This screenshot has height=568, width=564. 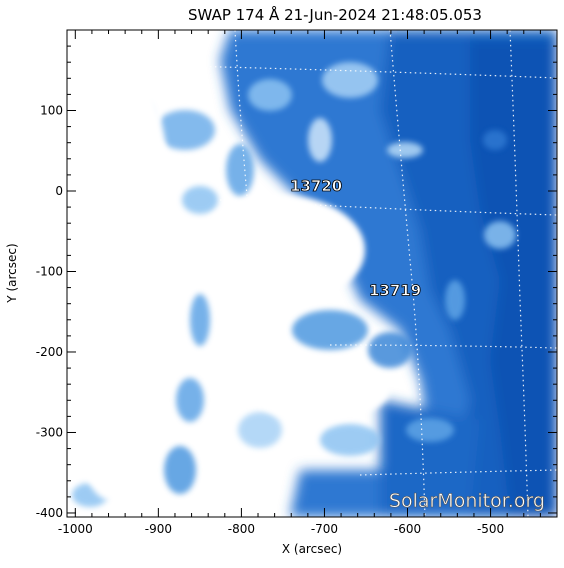 What do you see at coordinates (312, 549) in the screenshot?
I see `x-axis-label: X (arcsec)` at bounding box center [312, 549].